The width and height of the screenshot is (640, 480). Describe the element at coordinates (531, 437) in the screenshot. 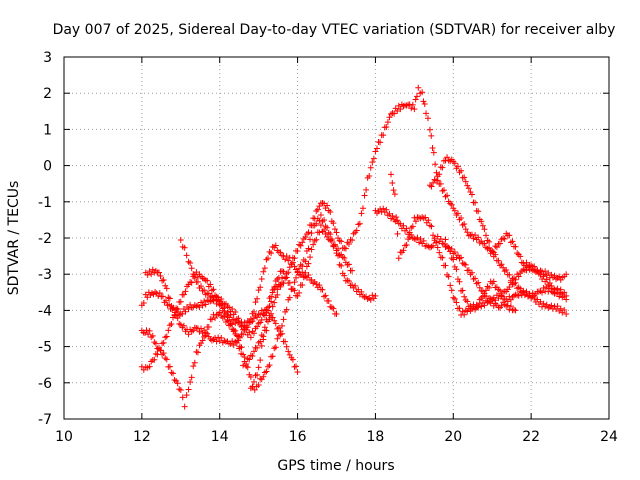

I see `x-tick-label: 22` at that location.